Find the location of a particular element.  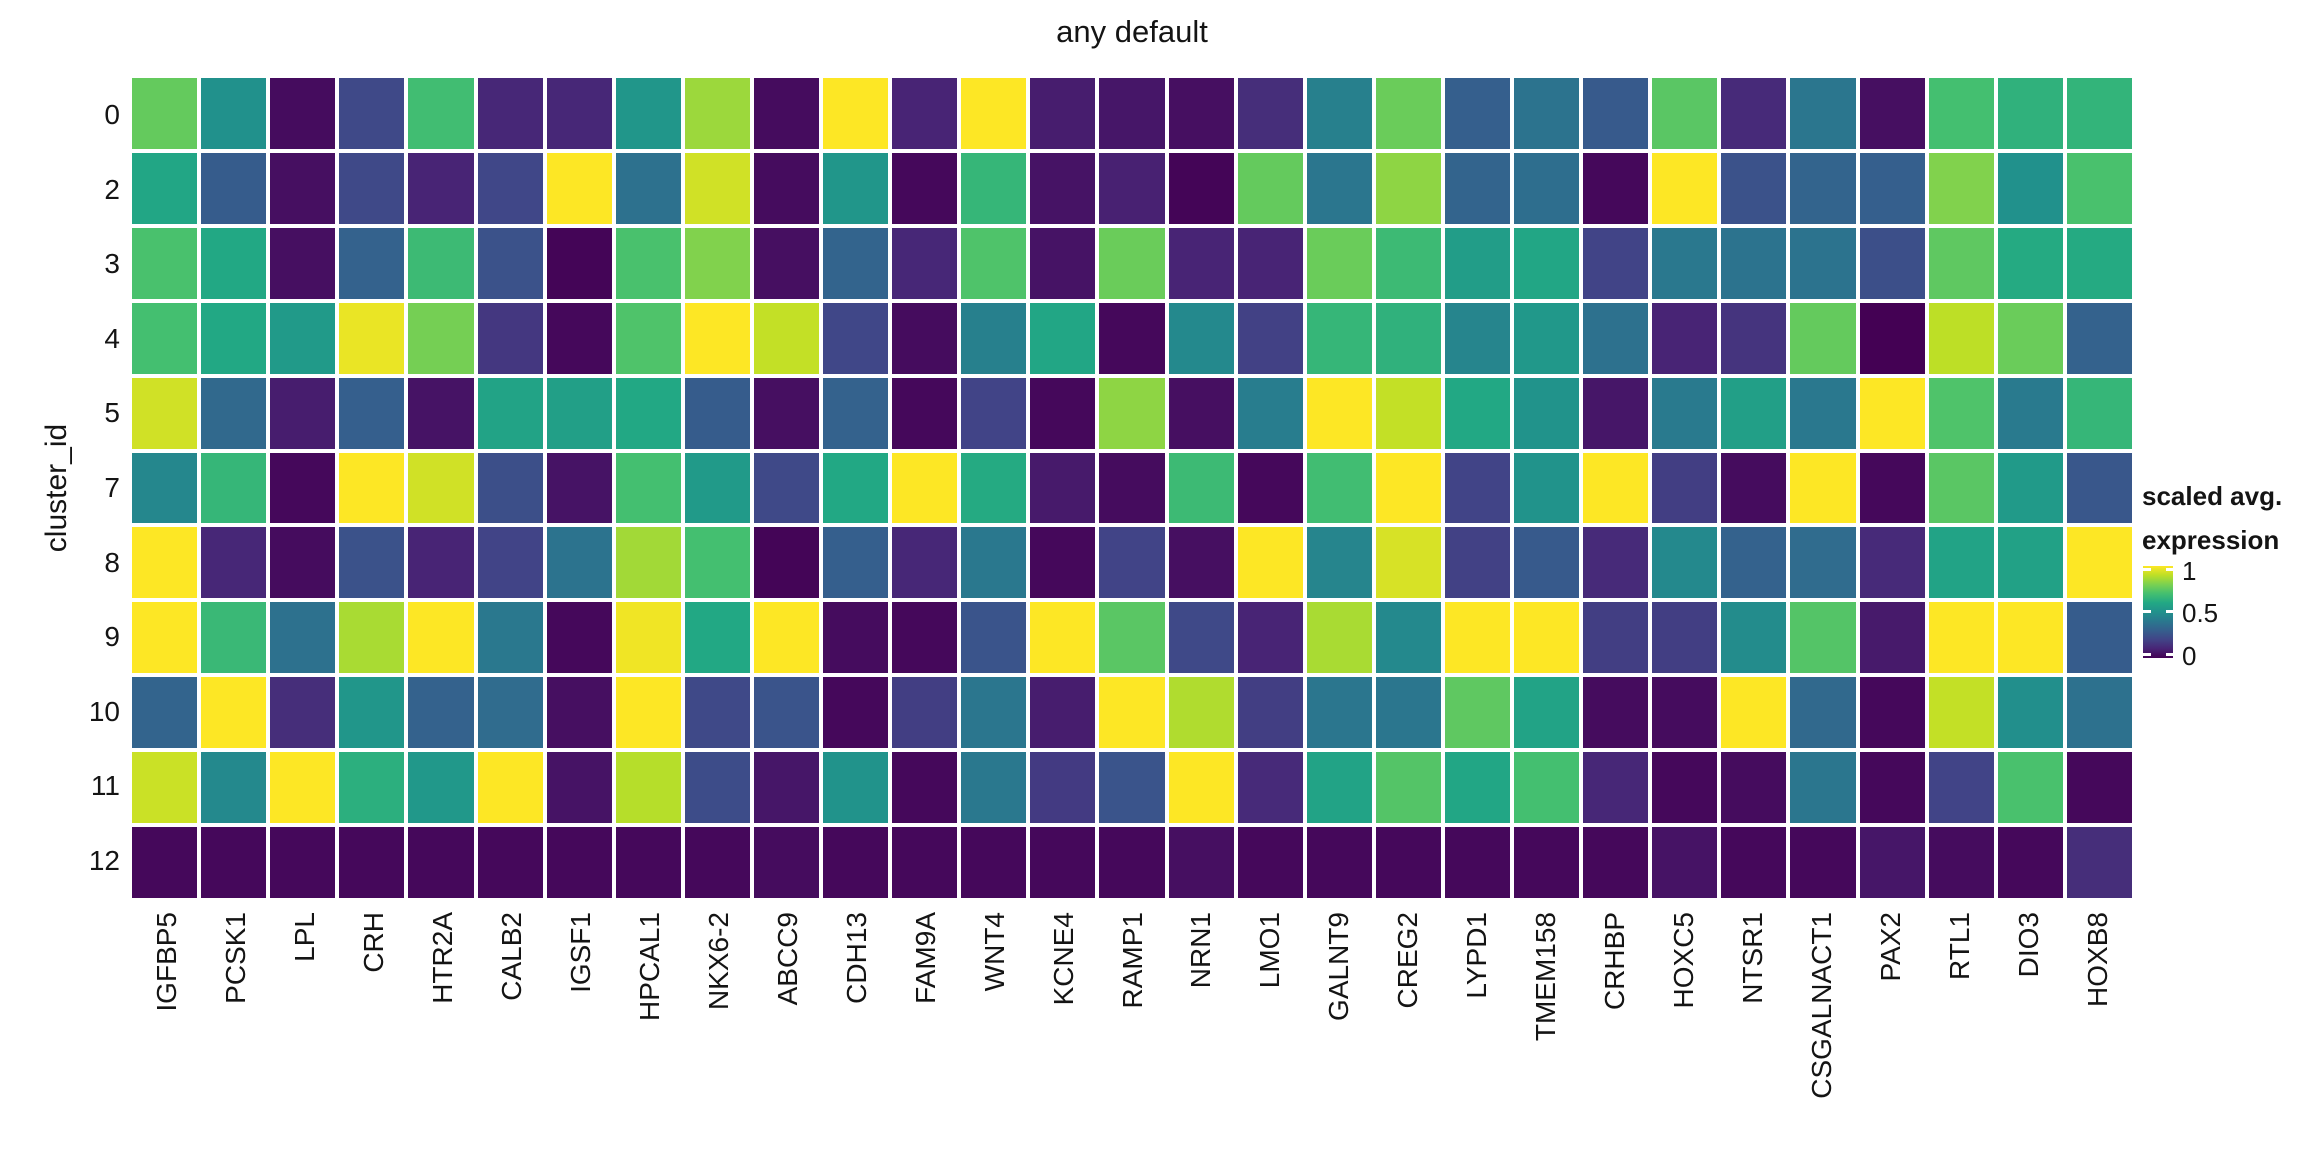

x-tick-label: LMO1 is located at coordinates (1270, 950).